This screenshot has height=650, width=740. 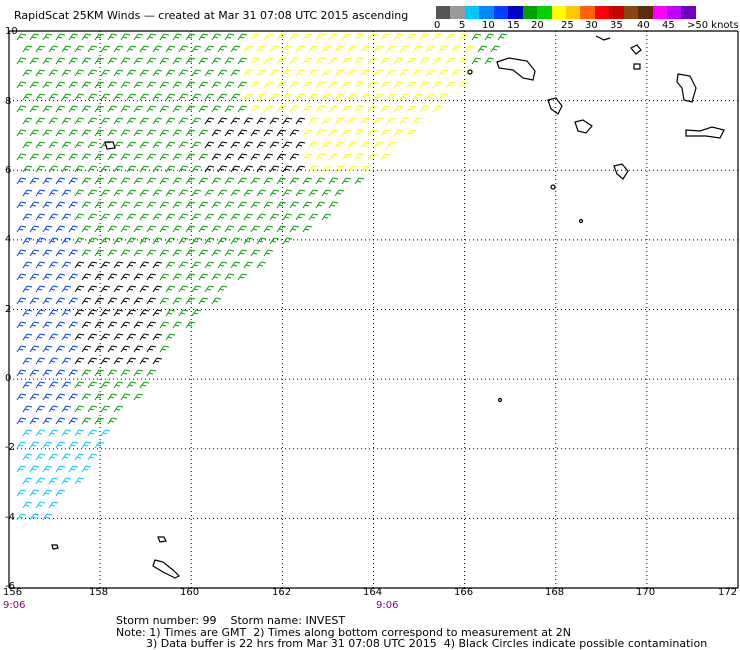 What do you see at coordinates (537, 25) in the screenshot?
I see `colorbar-label: 20` at bounding box center [537, 25].